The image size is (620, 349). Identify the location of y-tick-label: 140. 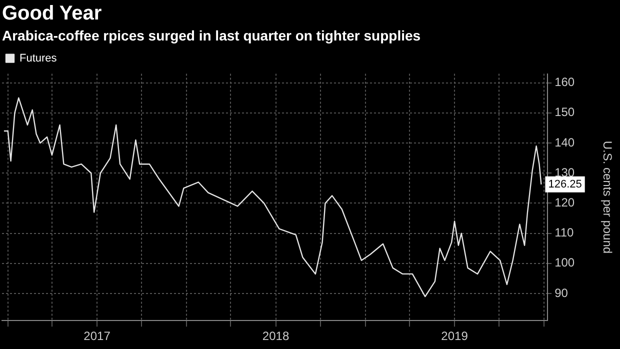
(564, 142).